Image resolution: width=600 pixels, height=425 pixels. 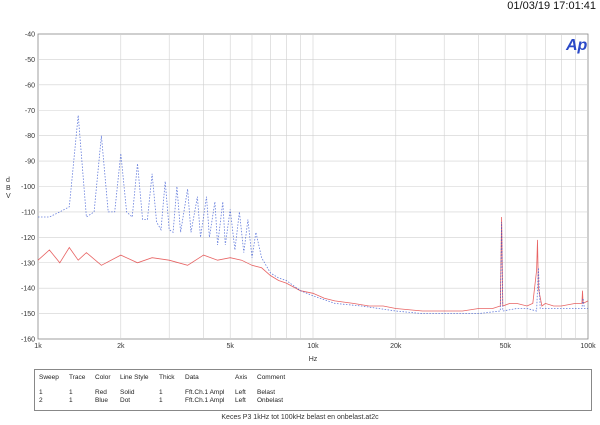 I want to click on legend-row-1-data: Fft.Ch.1 Ampl, so click(x=205, y=392).